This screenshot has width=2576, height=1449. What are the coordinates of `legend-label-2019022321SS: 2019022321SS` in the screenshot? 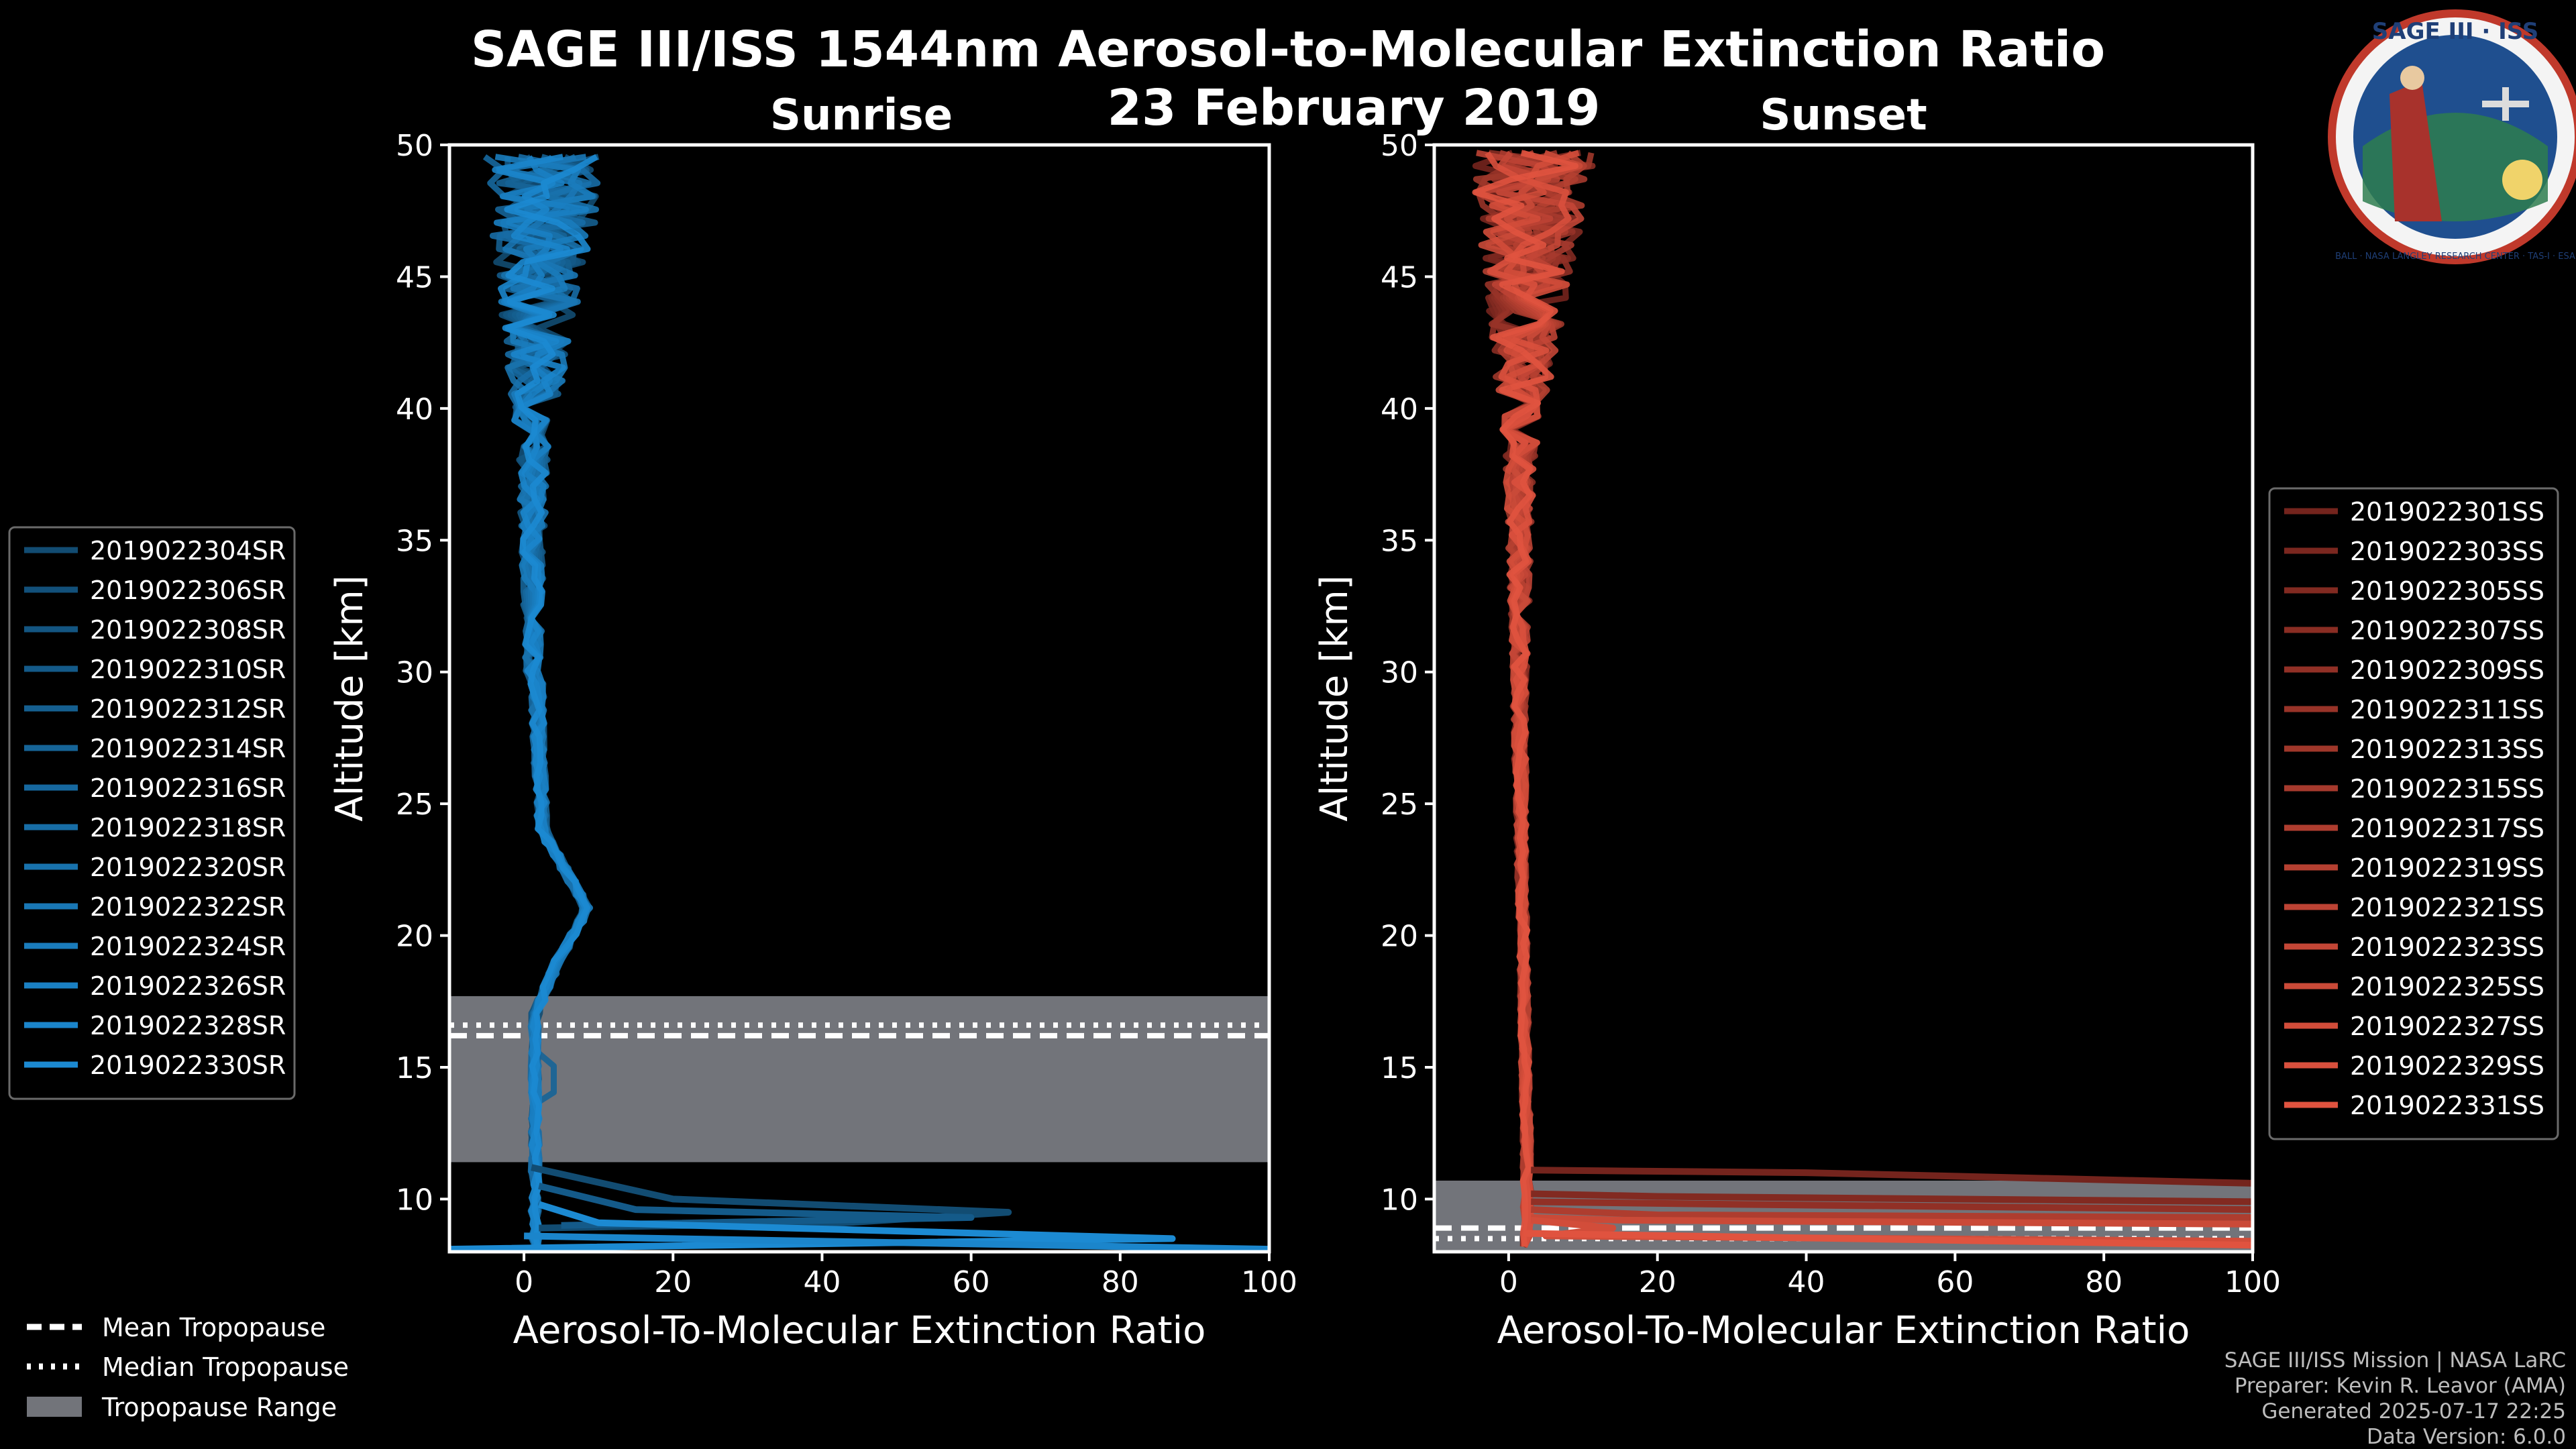 It's located at (2447, 907).